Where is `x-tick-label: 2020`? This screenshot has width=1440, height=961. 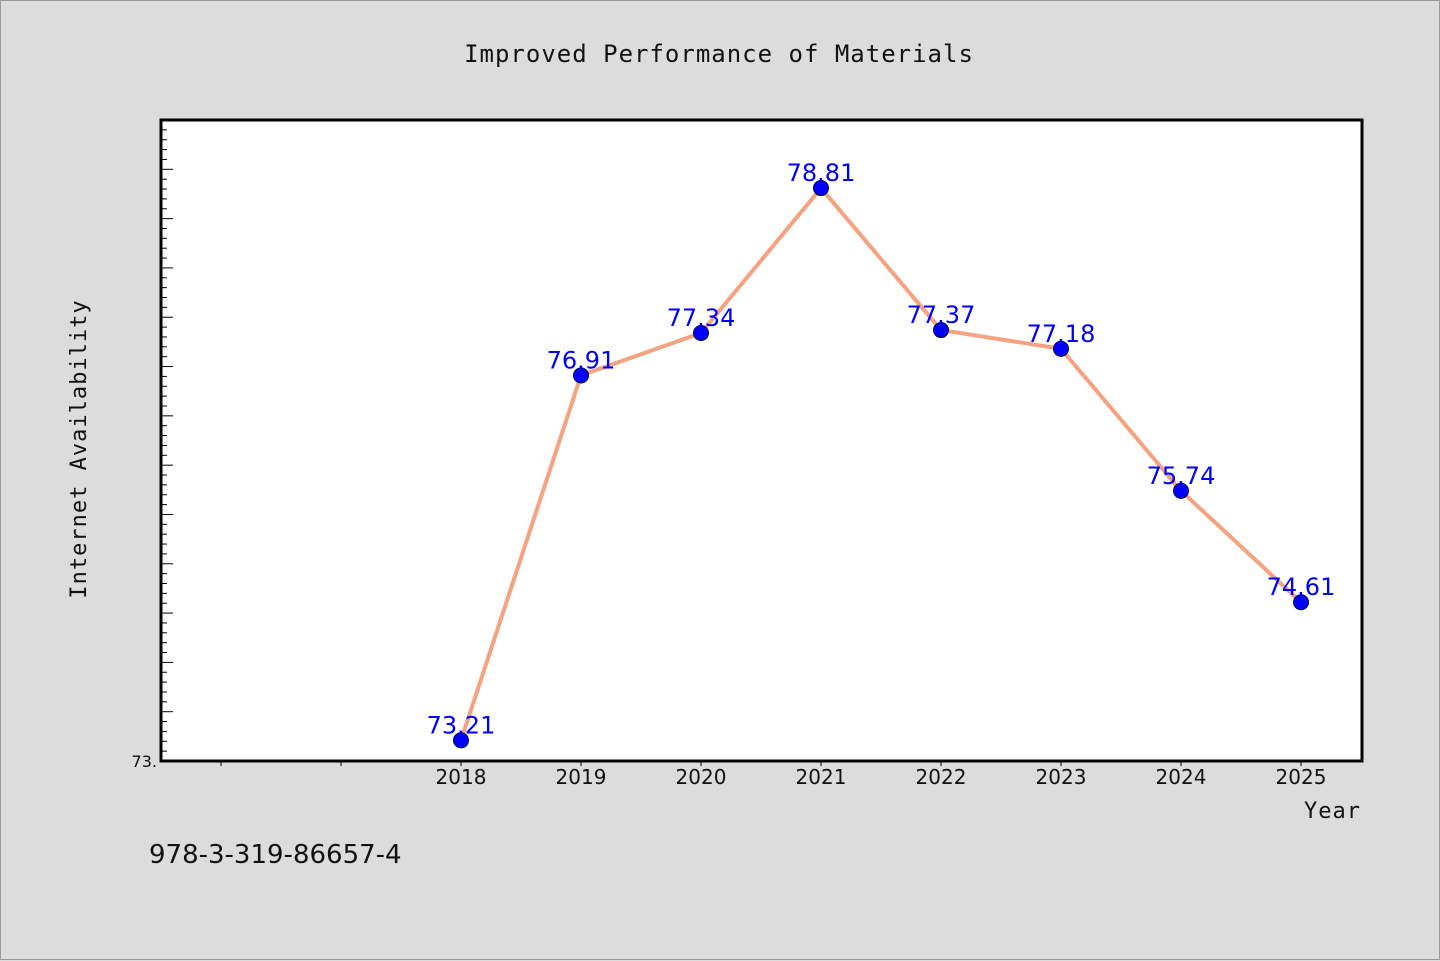
x-tick-label: 2020 is located at coordinates (701, 777).